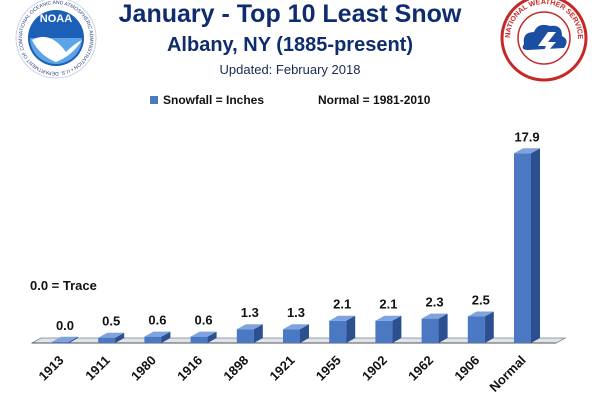  I want to click on bar-1962, so click(434, 328).